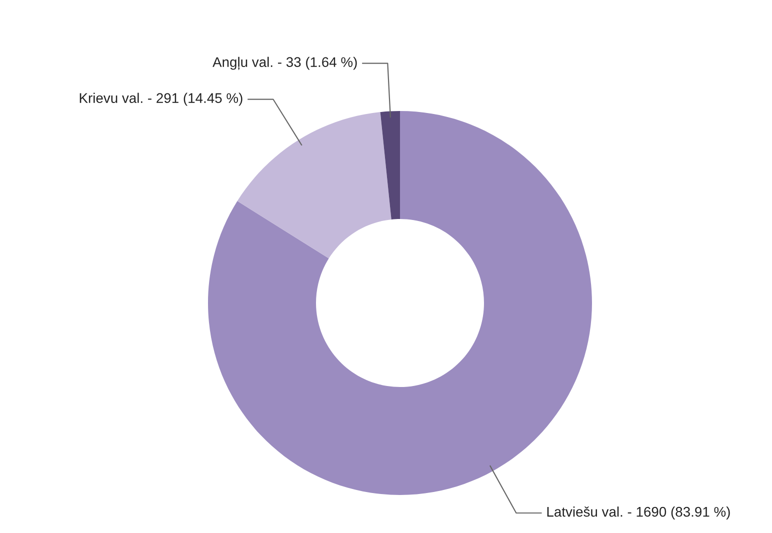 The height and width of the screenshot is (533, 772). I want to click on slice-label: Angļu val. - 33 (1.64 %), so click(284, 63).